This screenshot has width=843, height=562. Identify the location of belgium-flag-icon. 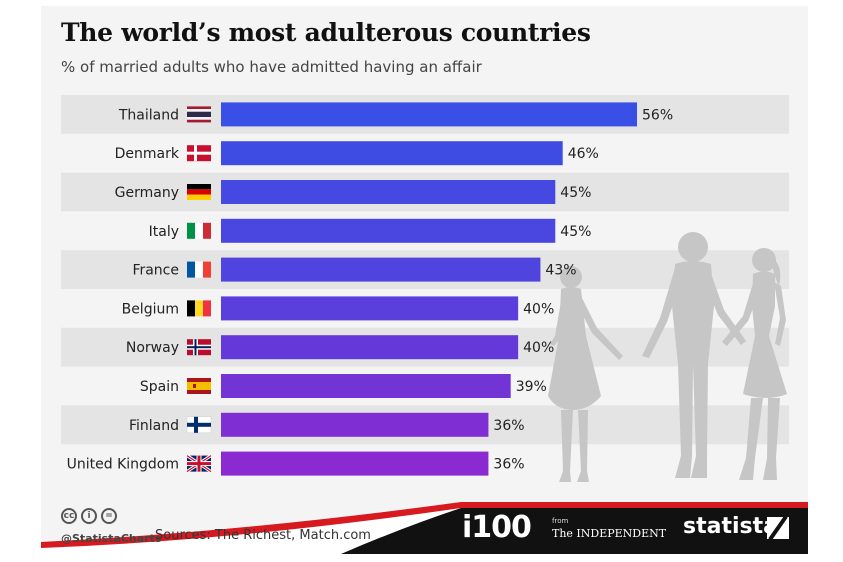
(199, 308).